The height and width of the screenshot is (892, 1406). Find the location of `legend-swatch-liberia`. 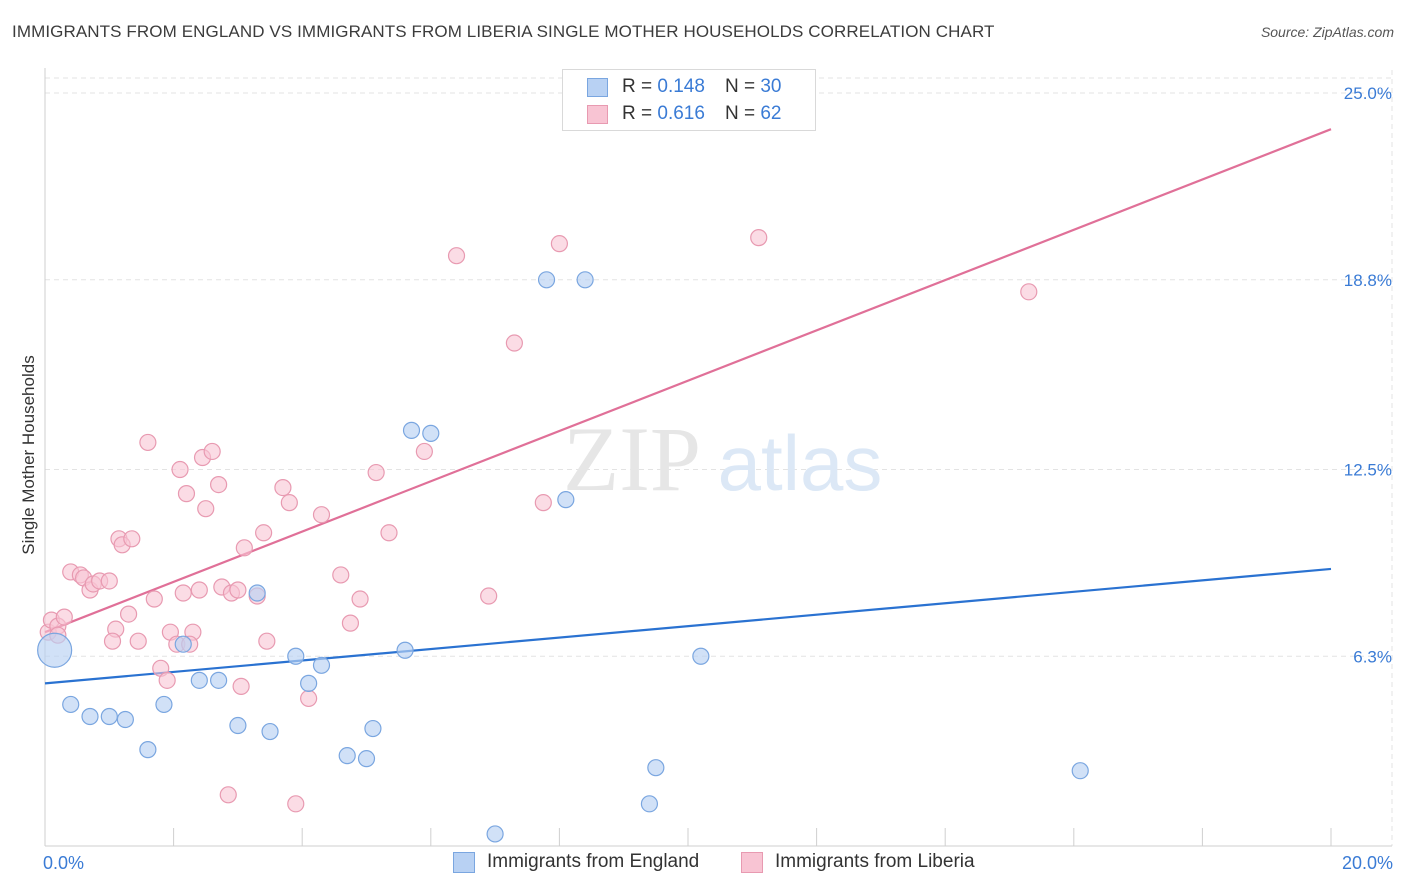

legend-swatch-liberia is located at coordinates (597, 114).